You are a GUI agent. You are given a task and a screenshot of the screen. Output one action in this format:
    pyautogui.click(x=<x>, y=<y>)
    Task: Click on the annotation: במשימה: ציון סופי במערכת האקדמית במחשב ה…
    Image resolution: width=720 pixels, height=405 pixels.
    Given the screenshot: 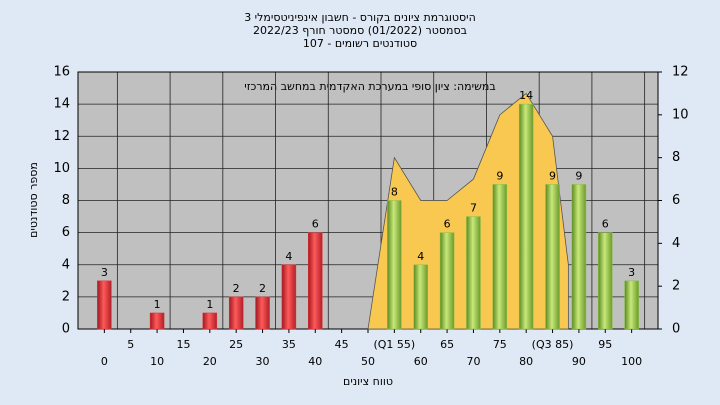 What is the action you would take?
    pyautogui.click(x=369, y=86)
    